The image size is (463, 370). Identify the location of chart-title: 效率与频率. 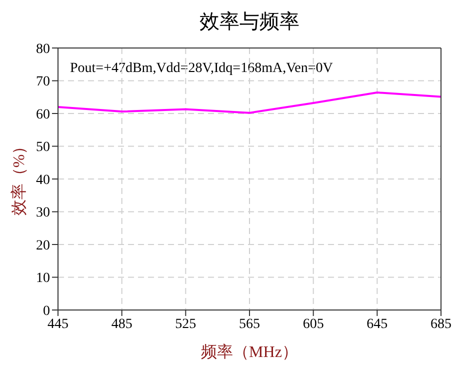
(249, 22).